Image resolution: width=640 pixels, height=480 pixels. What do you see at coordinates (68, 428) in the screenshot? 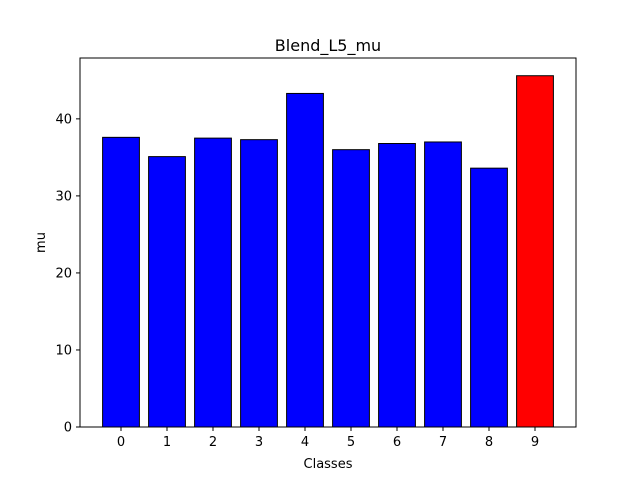
I see `y-tick-label: 0` at bounding box center [68, 428].